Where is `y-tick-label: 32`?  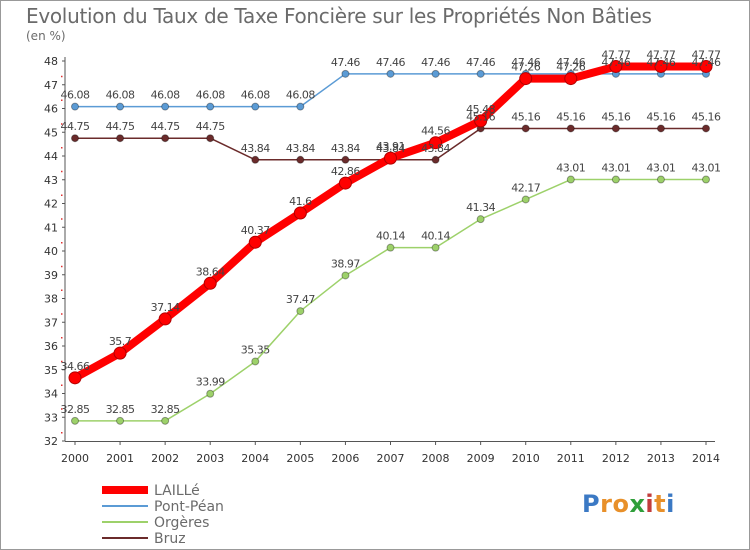 y-tick-label: 32 is located at coordinates (51, 441).